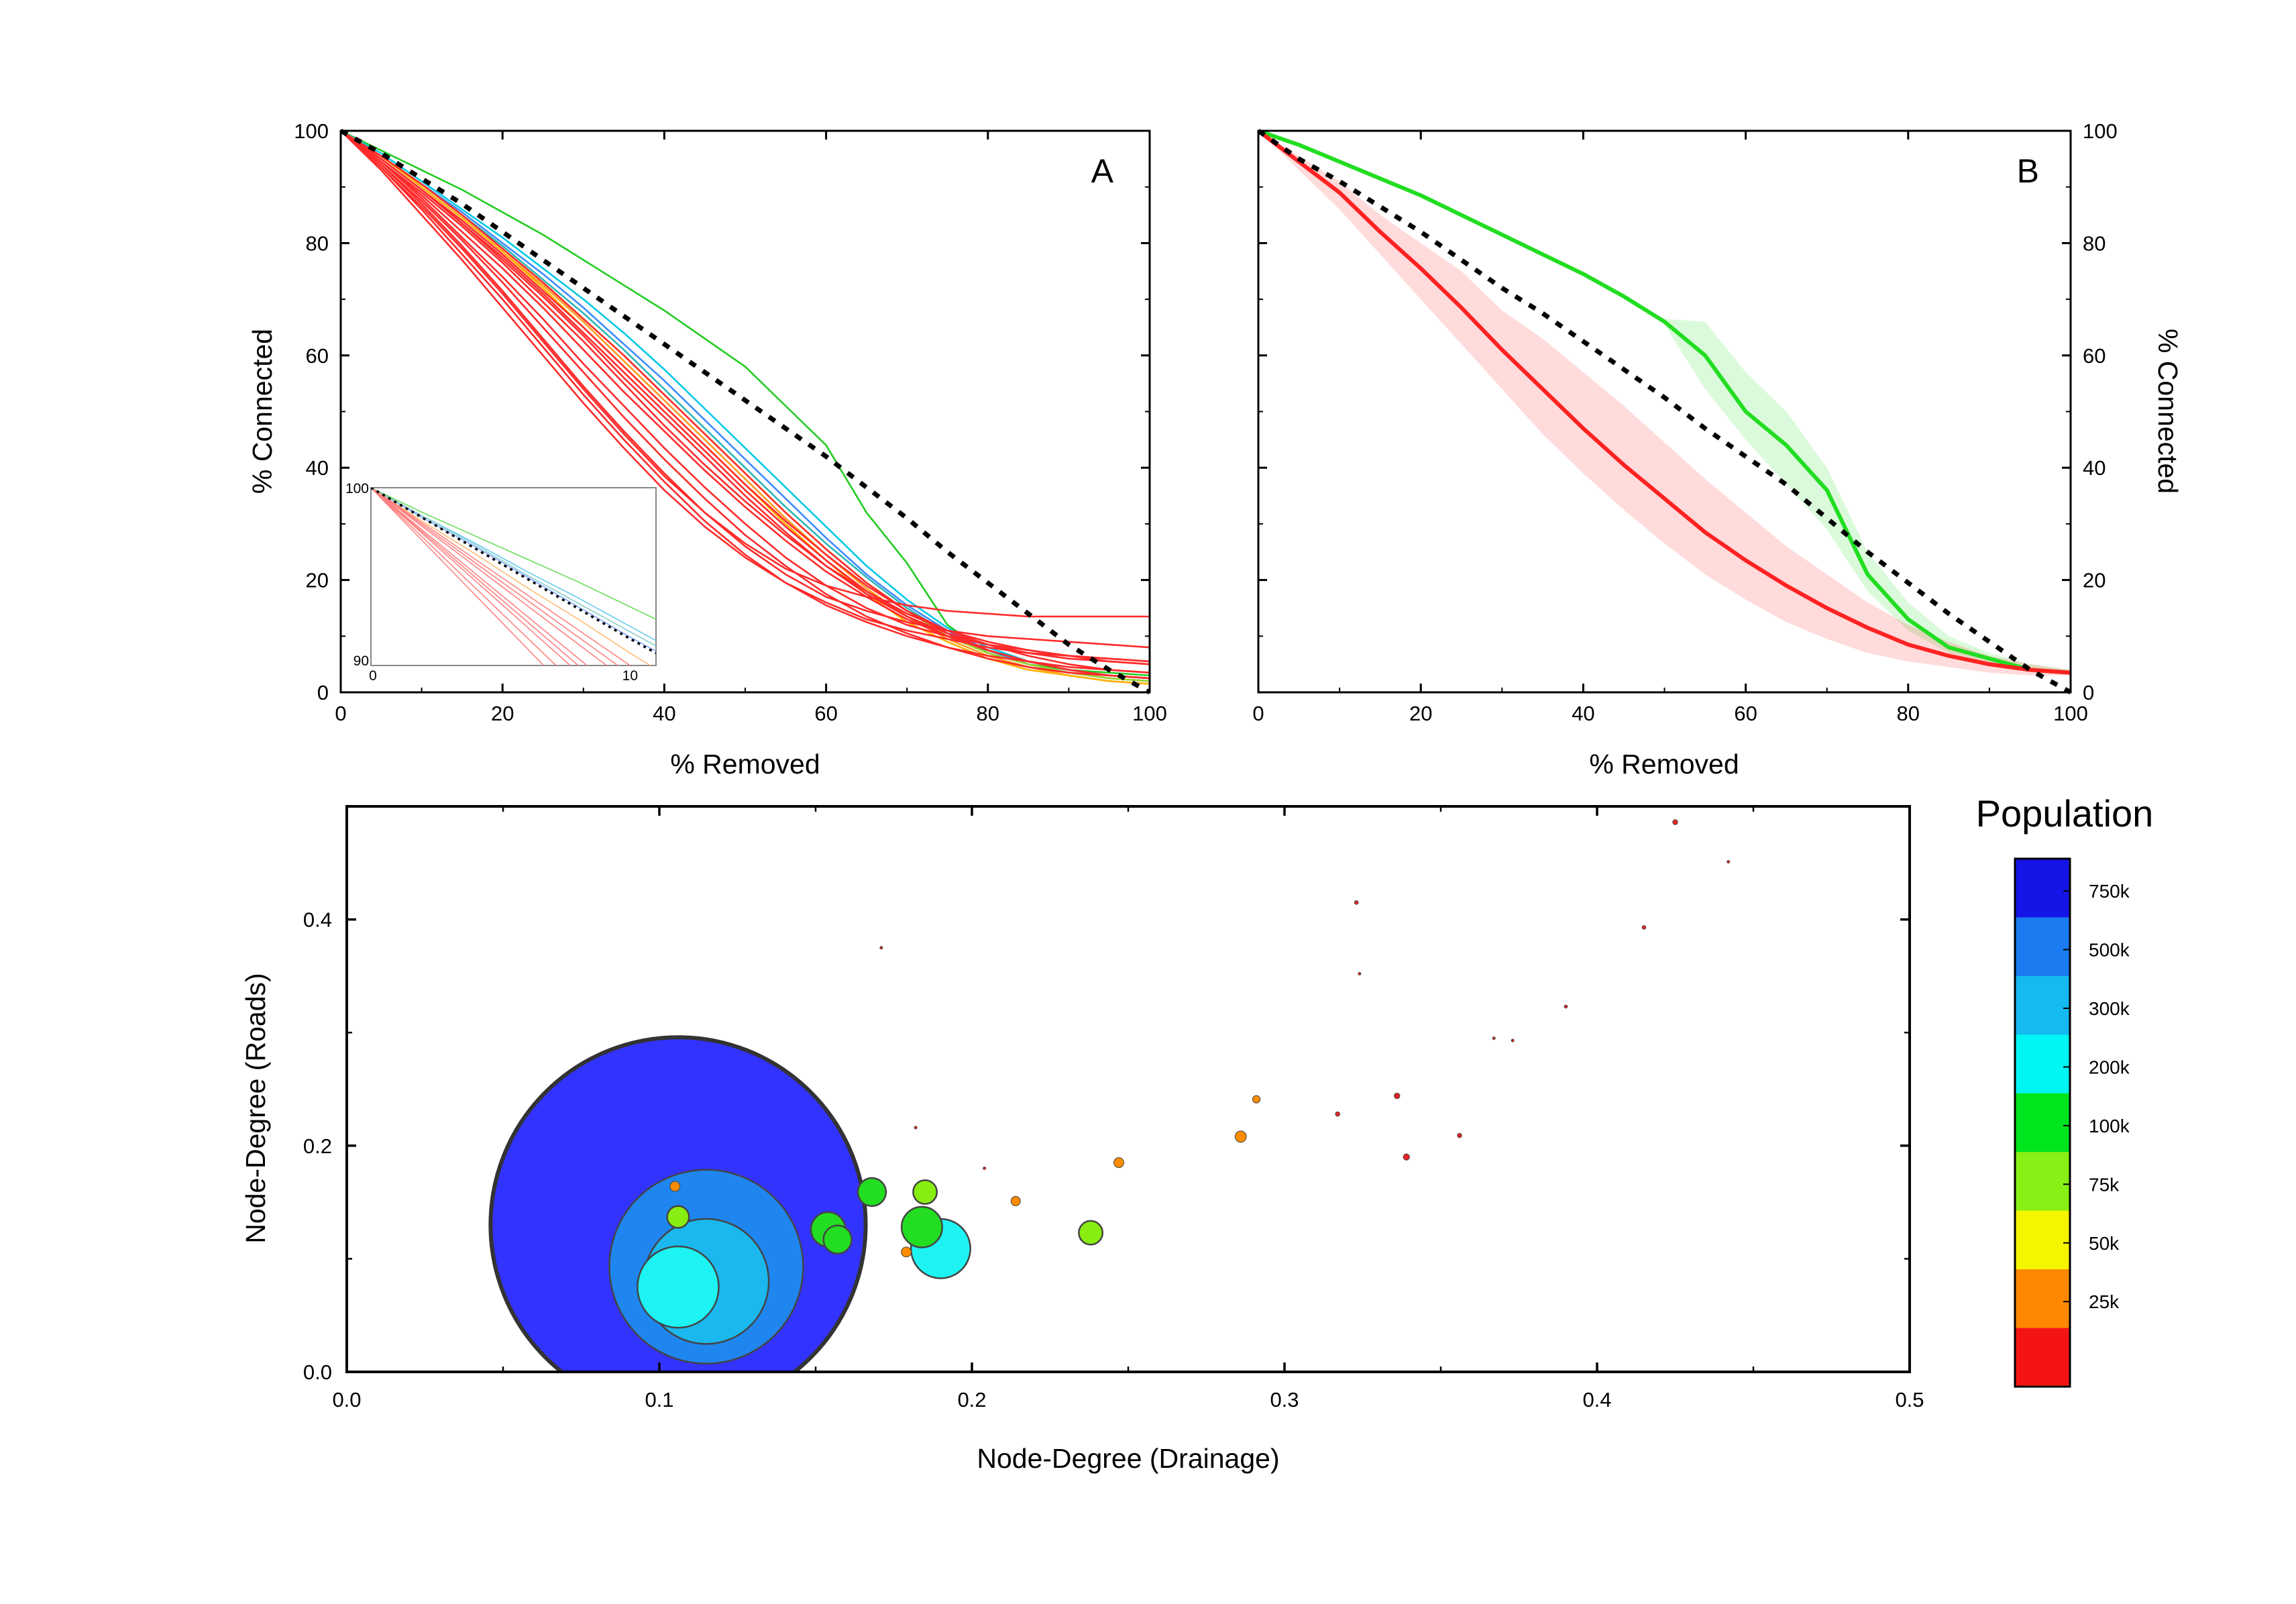  What do you see at coordinates (311, 131) in the screenshot?
I see `panel-a-y-tick-label-5: 100` at bounding box center [311, 131].